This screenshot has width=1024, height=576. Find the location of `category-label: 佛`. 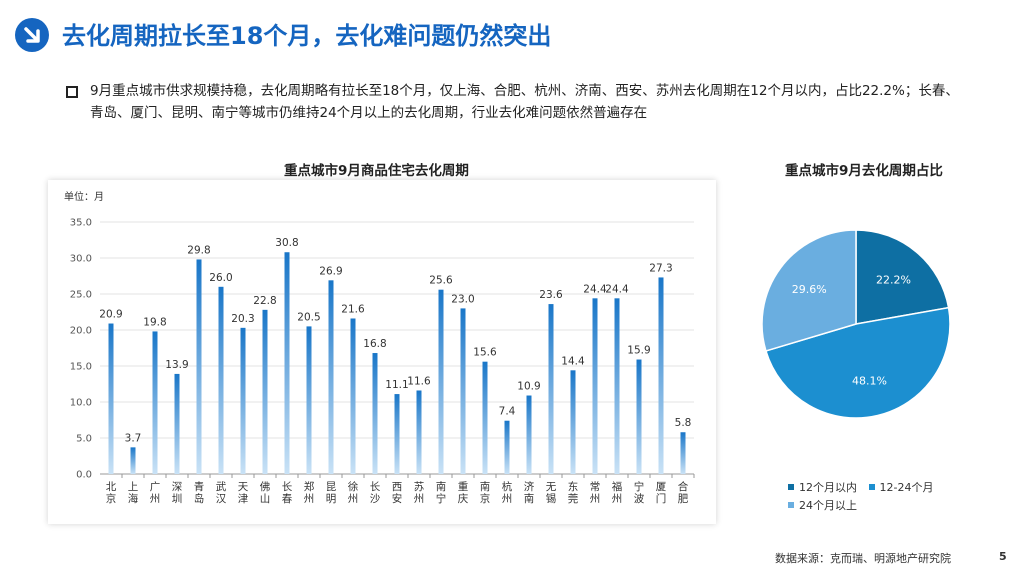

category-label: 佛 is located at coordinates (265, 486).